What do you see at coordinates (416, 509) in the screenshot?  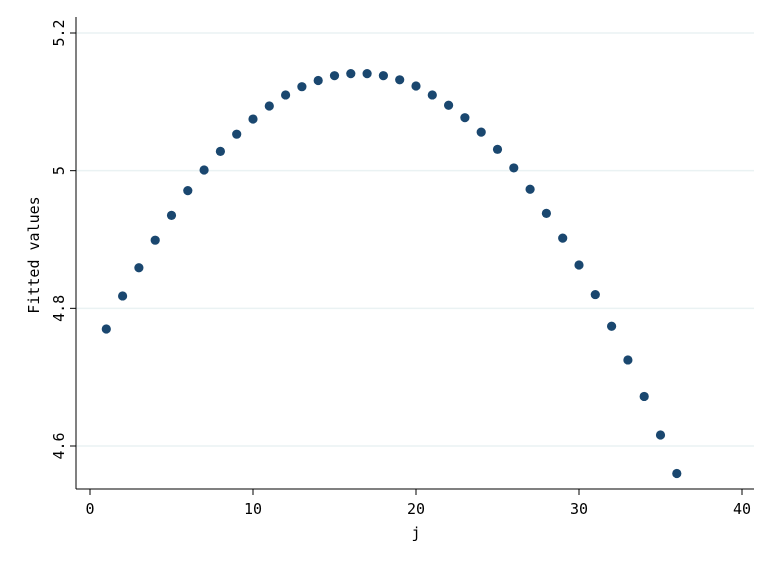 I see `x-tick-label: 20` at bounding box center [416, 509].